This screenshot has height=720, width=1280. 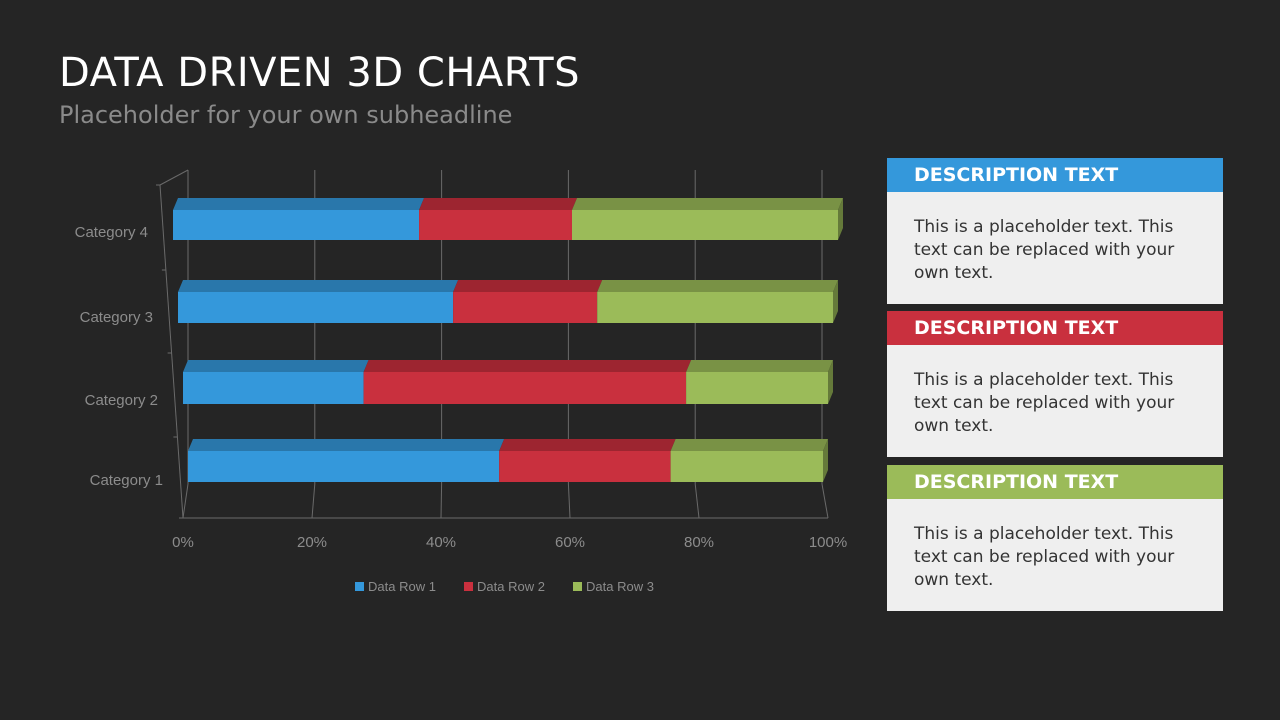 What do you see at coordinates (441, 542) in the screenshot?
I see `x-tick-label: 40%` at bounding box center [441, 542].